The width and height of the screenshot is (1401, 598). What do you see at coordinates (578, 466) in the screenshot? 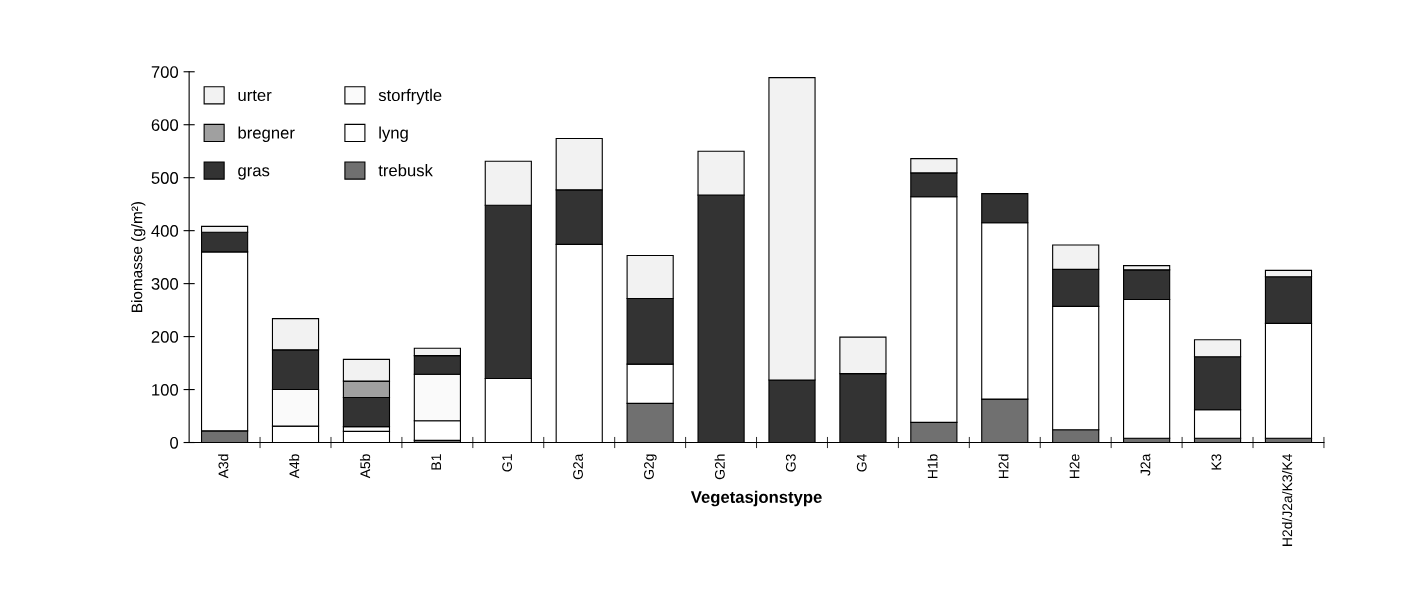
I see `x-tick-label: G2a` at bounding box center [578, 466].